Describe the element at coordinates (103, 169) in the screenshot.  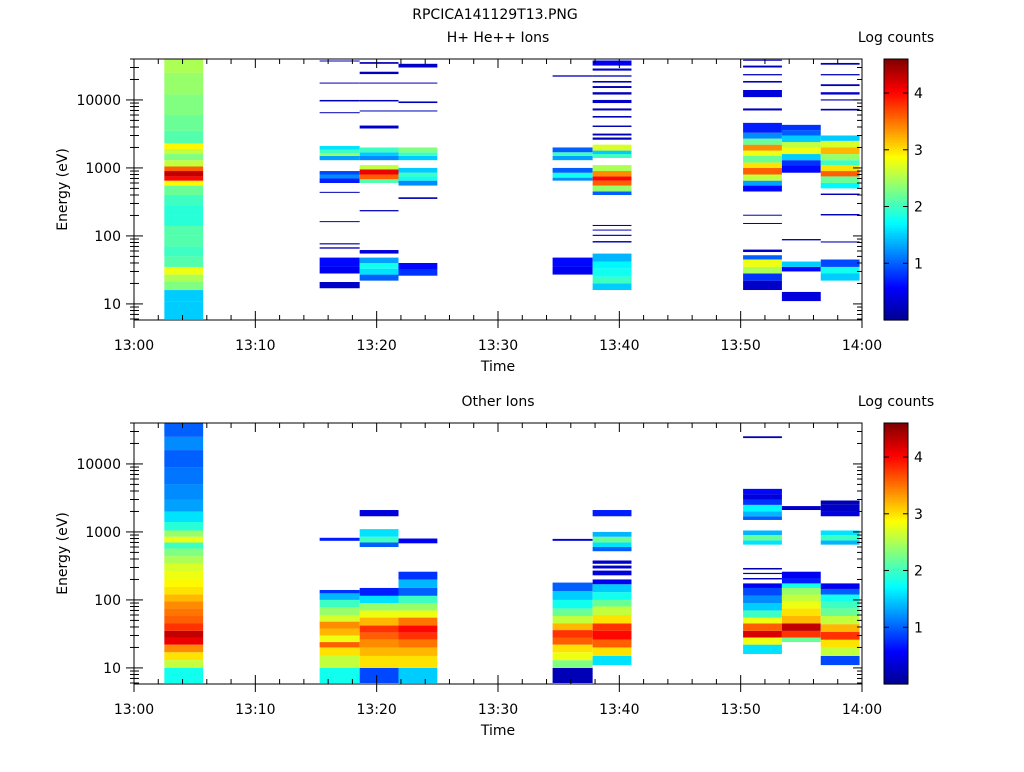
I see `y-tick-label: 1000` at that location.